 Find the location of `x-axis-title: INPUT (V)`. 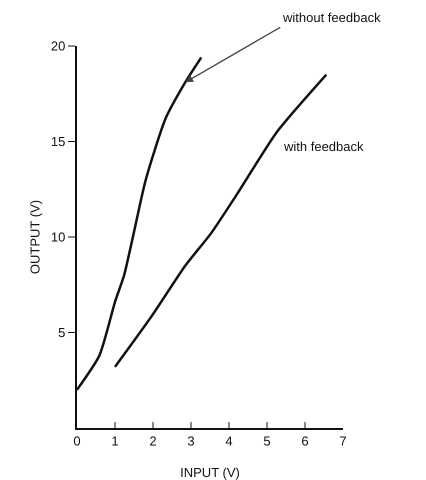

x-axis-title: INPUT (V) is located at coordinates (210, 472).